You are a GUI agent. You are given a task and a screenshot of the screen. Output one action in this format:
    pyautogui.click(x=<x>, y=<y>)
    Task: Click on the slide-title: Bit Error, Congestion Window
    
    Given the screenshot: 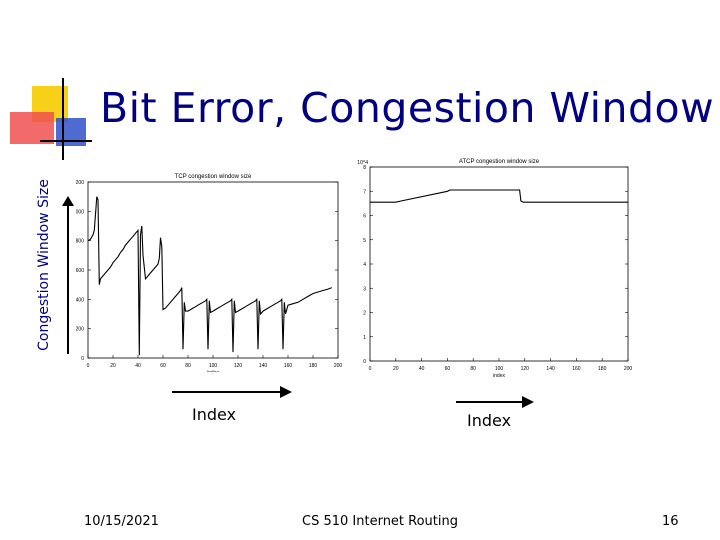 What is the action you would take?
    pyautogui.click(x=407, y=108)
    